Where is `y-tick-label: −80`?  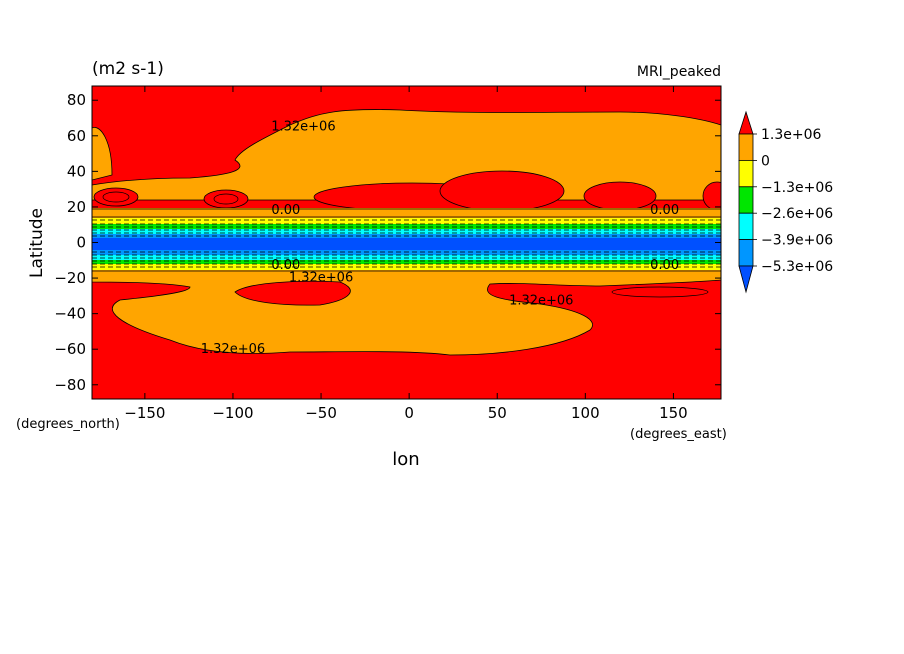
y-tick-label: −80 is located at coordinates (70, 385).